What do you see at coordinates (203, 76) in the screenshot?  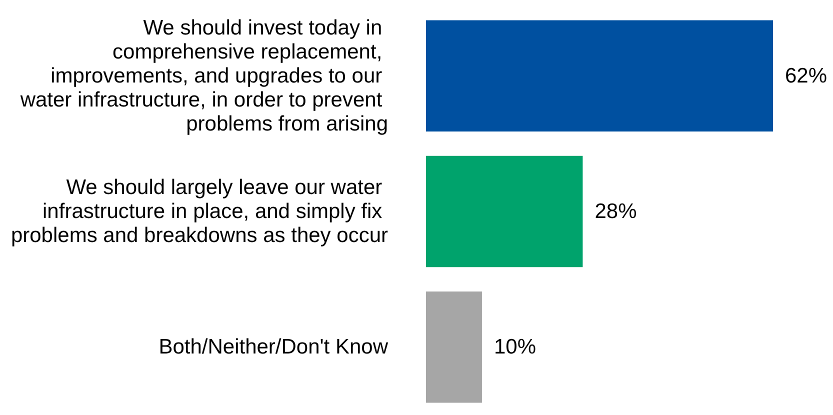 I see `y-tick-label: We should invest today in comprehensive replacement, improvements, and upgrades to our water infrastructure, in order to prevent problems from arising` at bounding box center [203, 76].